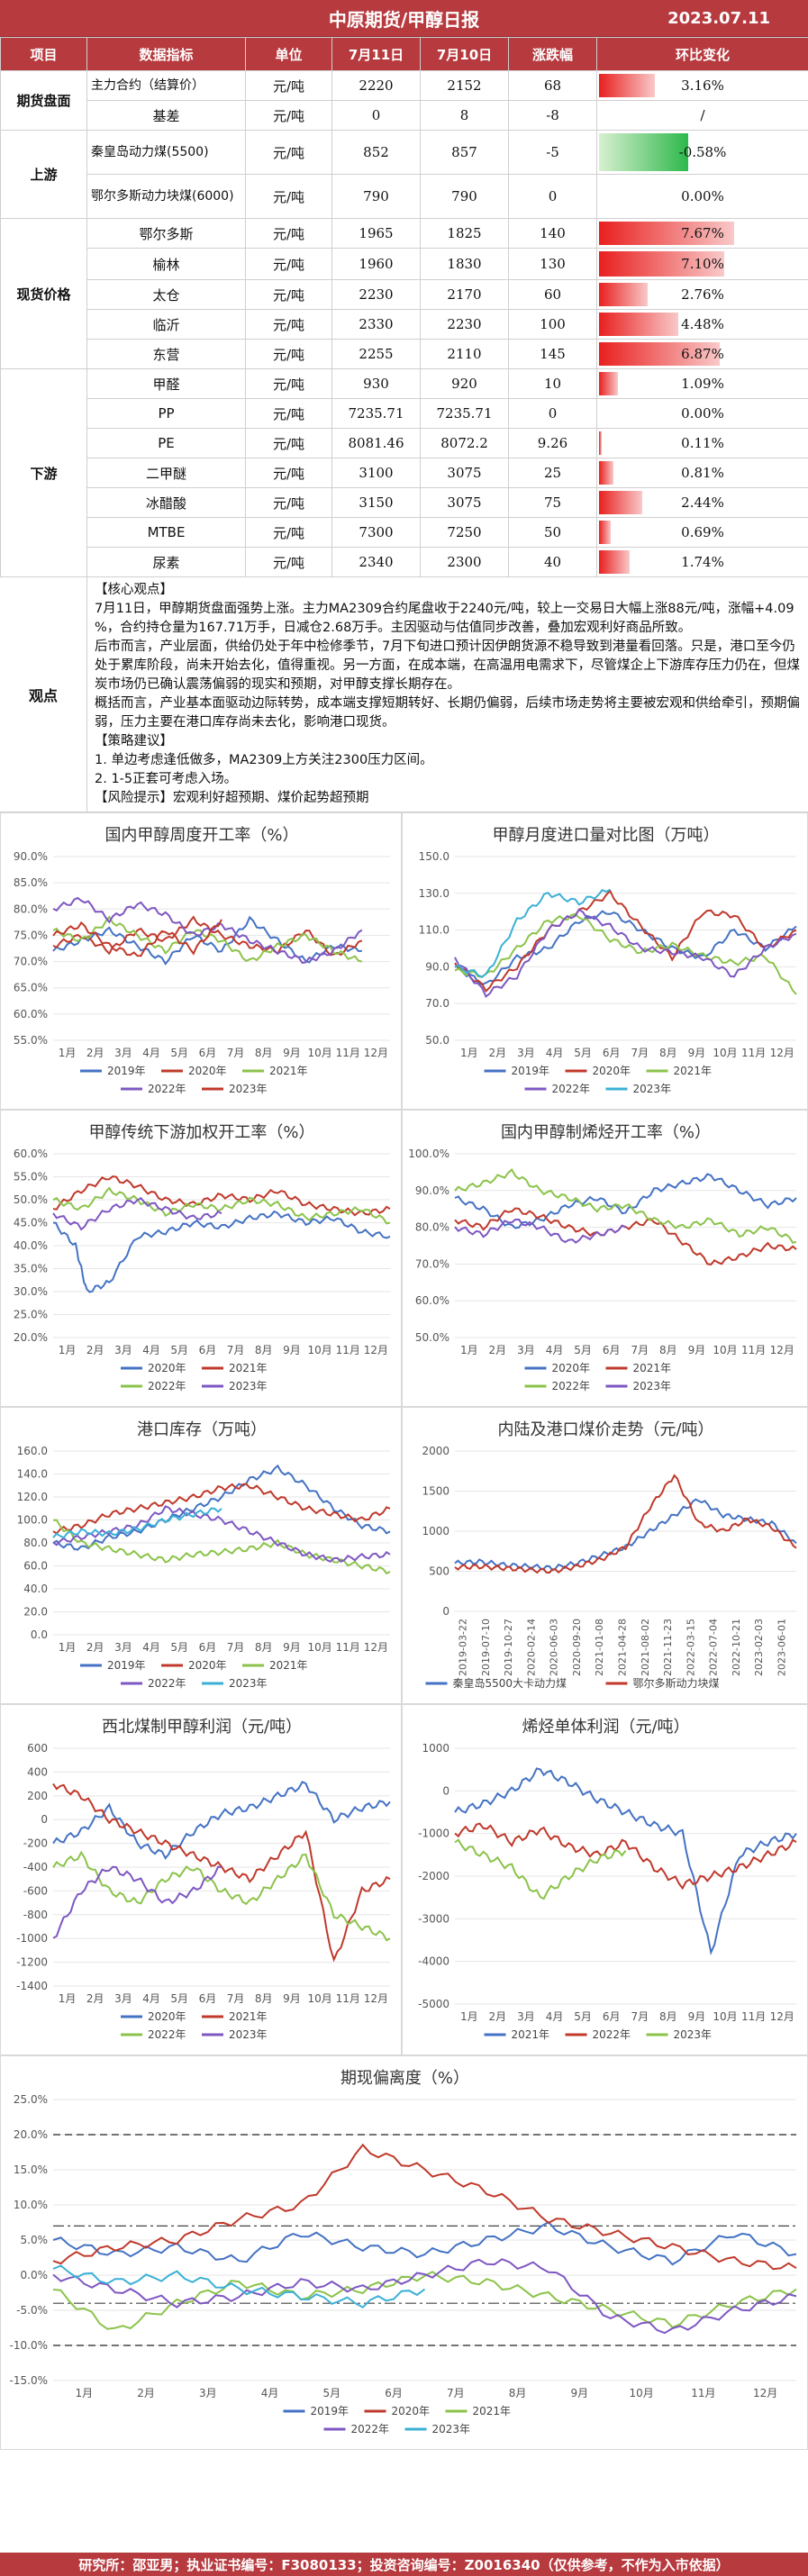  What do you see at coordinates (179, 1053) in the screenshot?
I see `x-tick-label: 5月` at bounding box center [179, 1053].